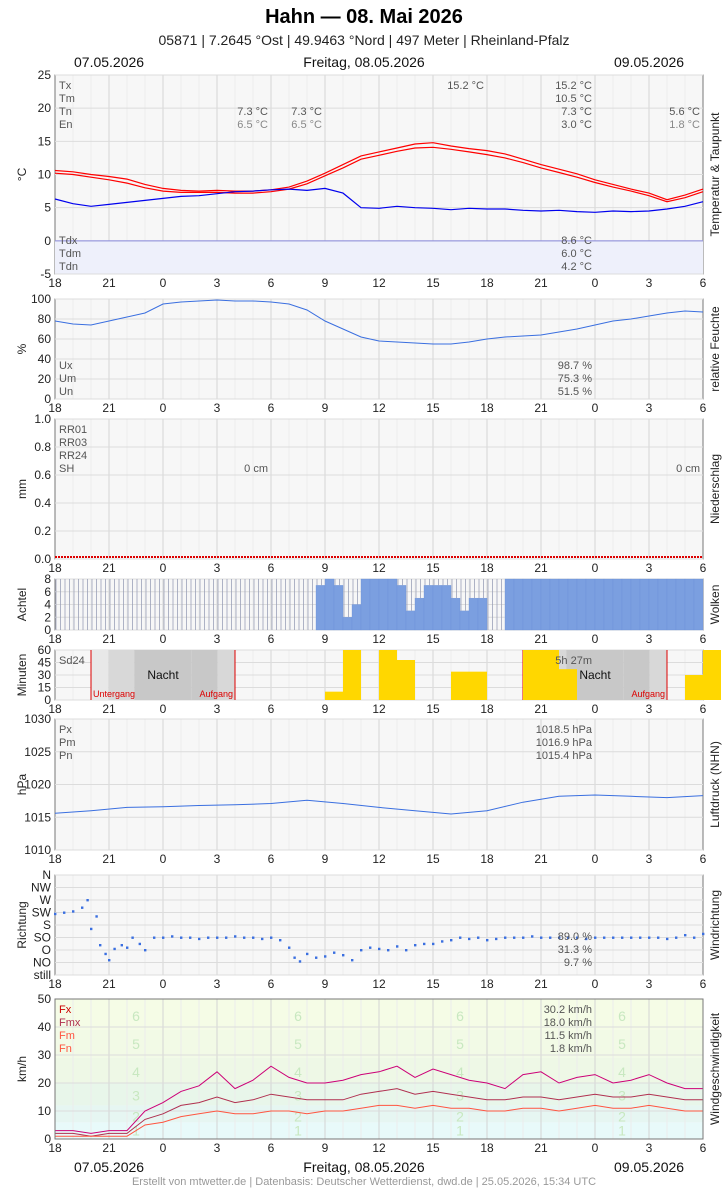 The height and width of the screenshot is (1190, 728). What do you see at coordinates (271, 639) in the screenshot?
I see `clouds-x-tick-label: 6` at bounding box center [271, 639].